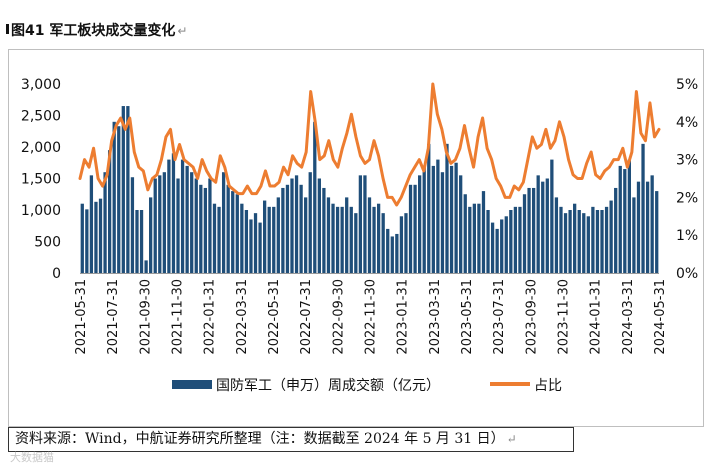  I want to click on x-tick-label: 2022-09-30, so click(338, 317).